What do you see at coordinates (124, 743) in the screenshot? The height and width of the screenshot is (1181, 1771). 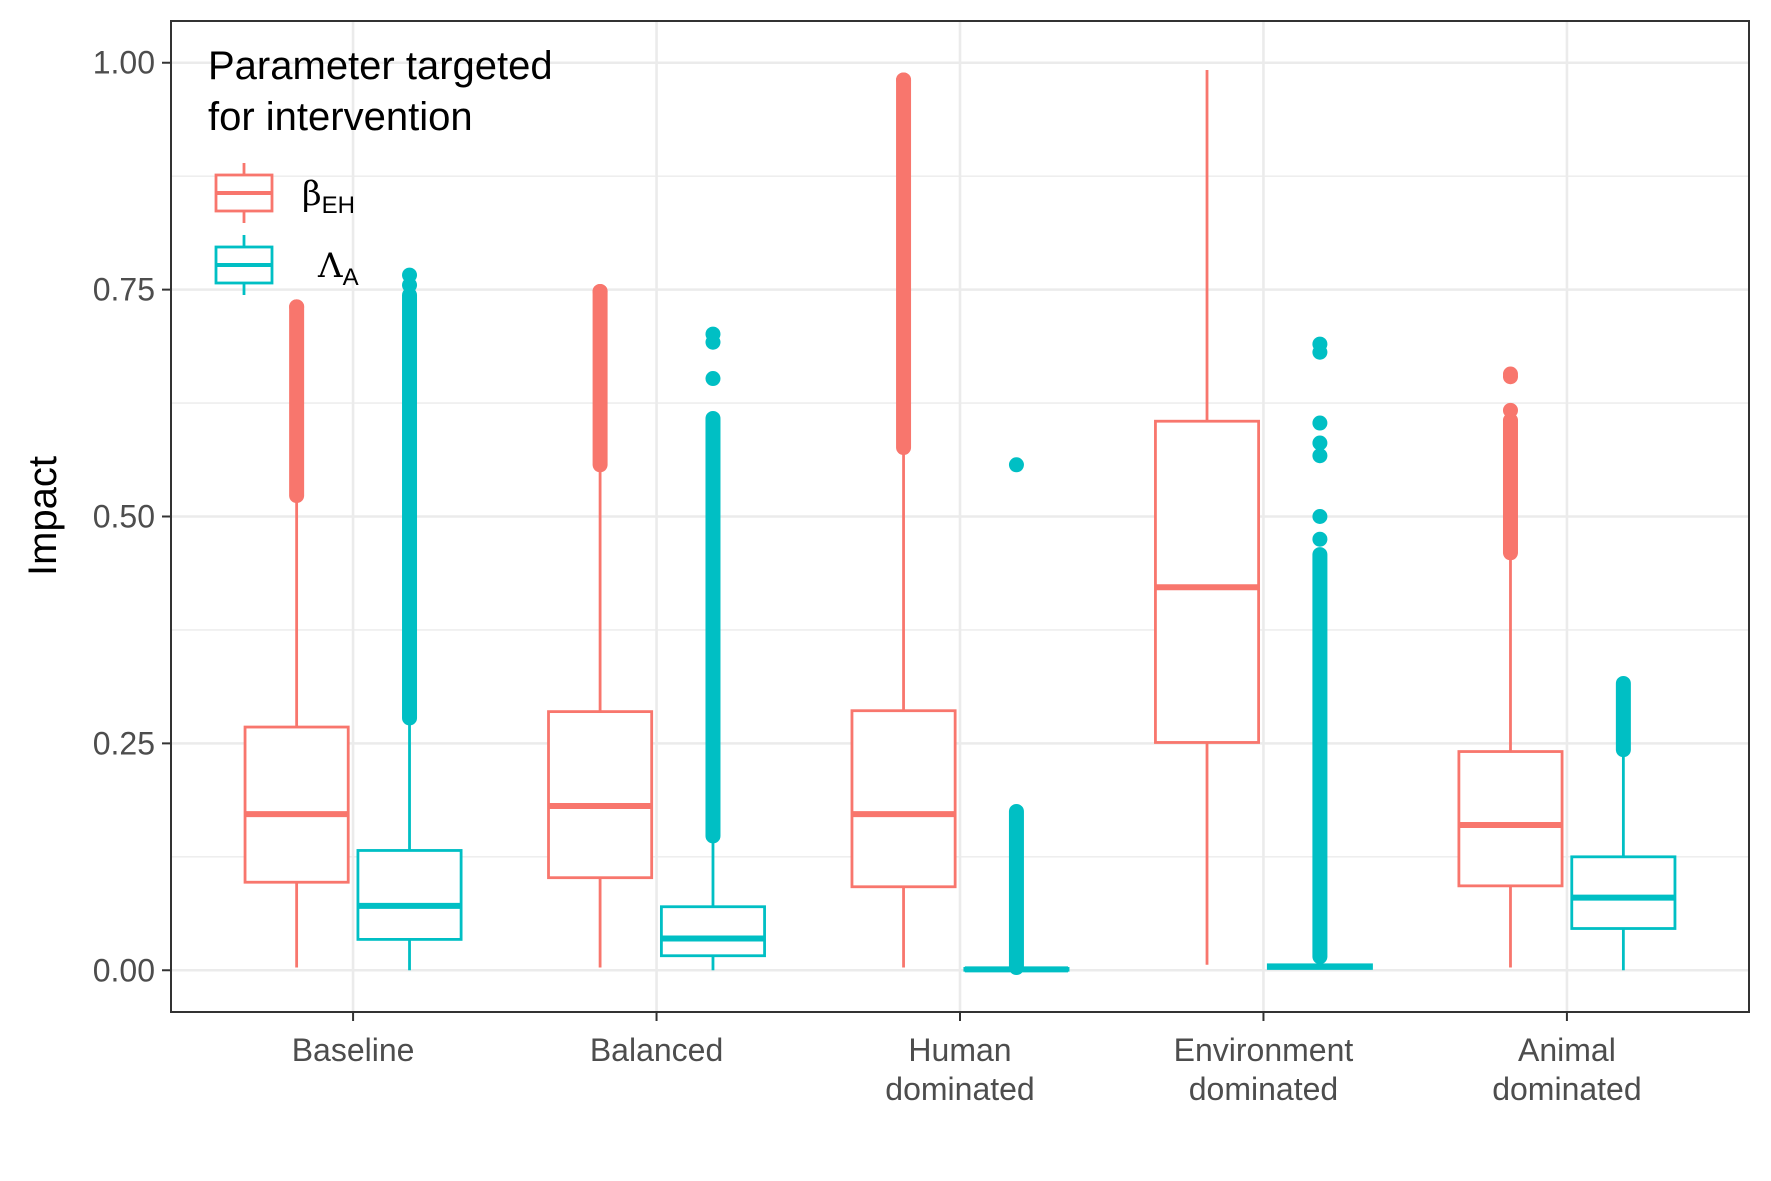 I see `y-tick-label: 0.25` at bounding box center [124, 743].